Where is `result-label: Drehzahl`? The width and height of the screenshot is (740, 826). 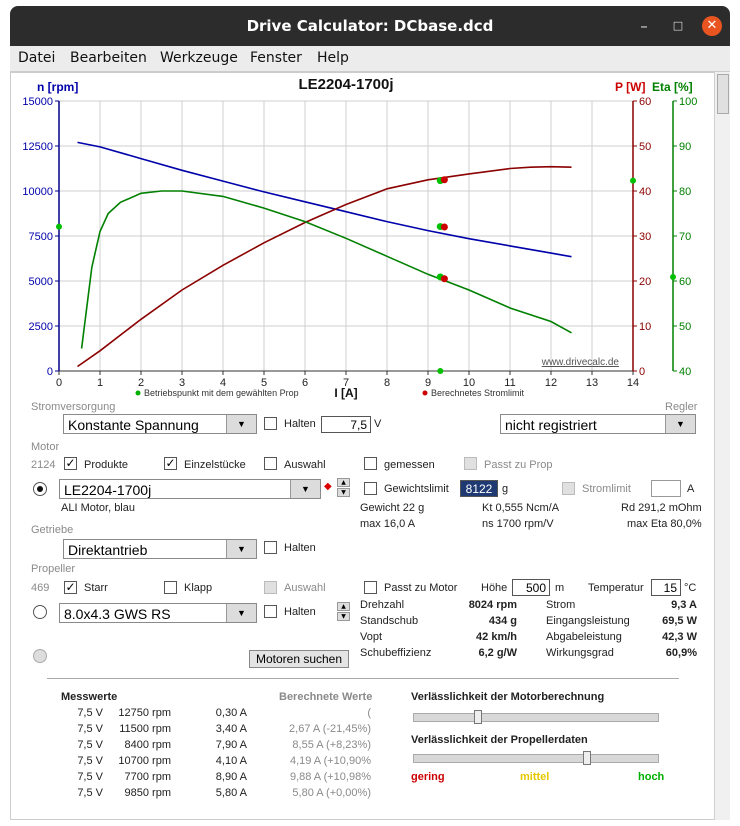 result-label: Drehzahl is located at coordinates (382, 605).